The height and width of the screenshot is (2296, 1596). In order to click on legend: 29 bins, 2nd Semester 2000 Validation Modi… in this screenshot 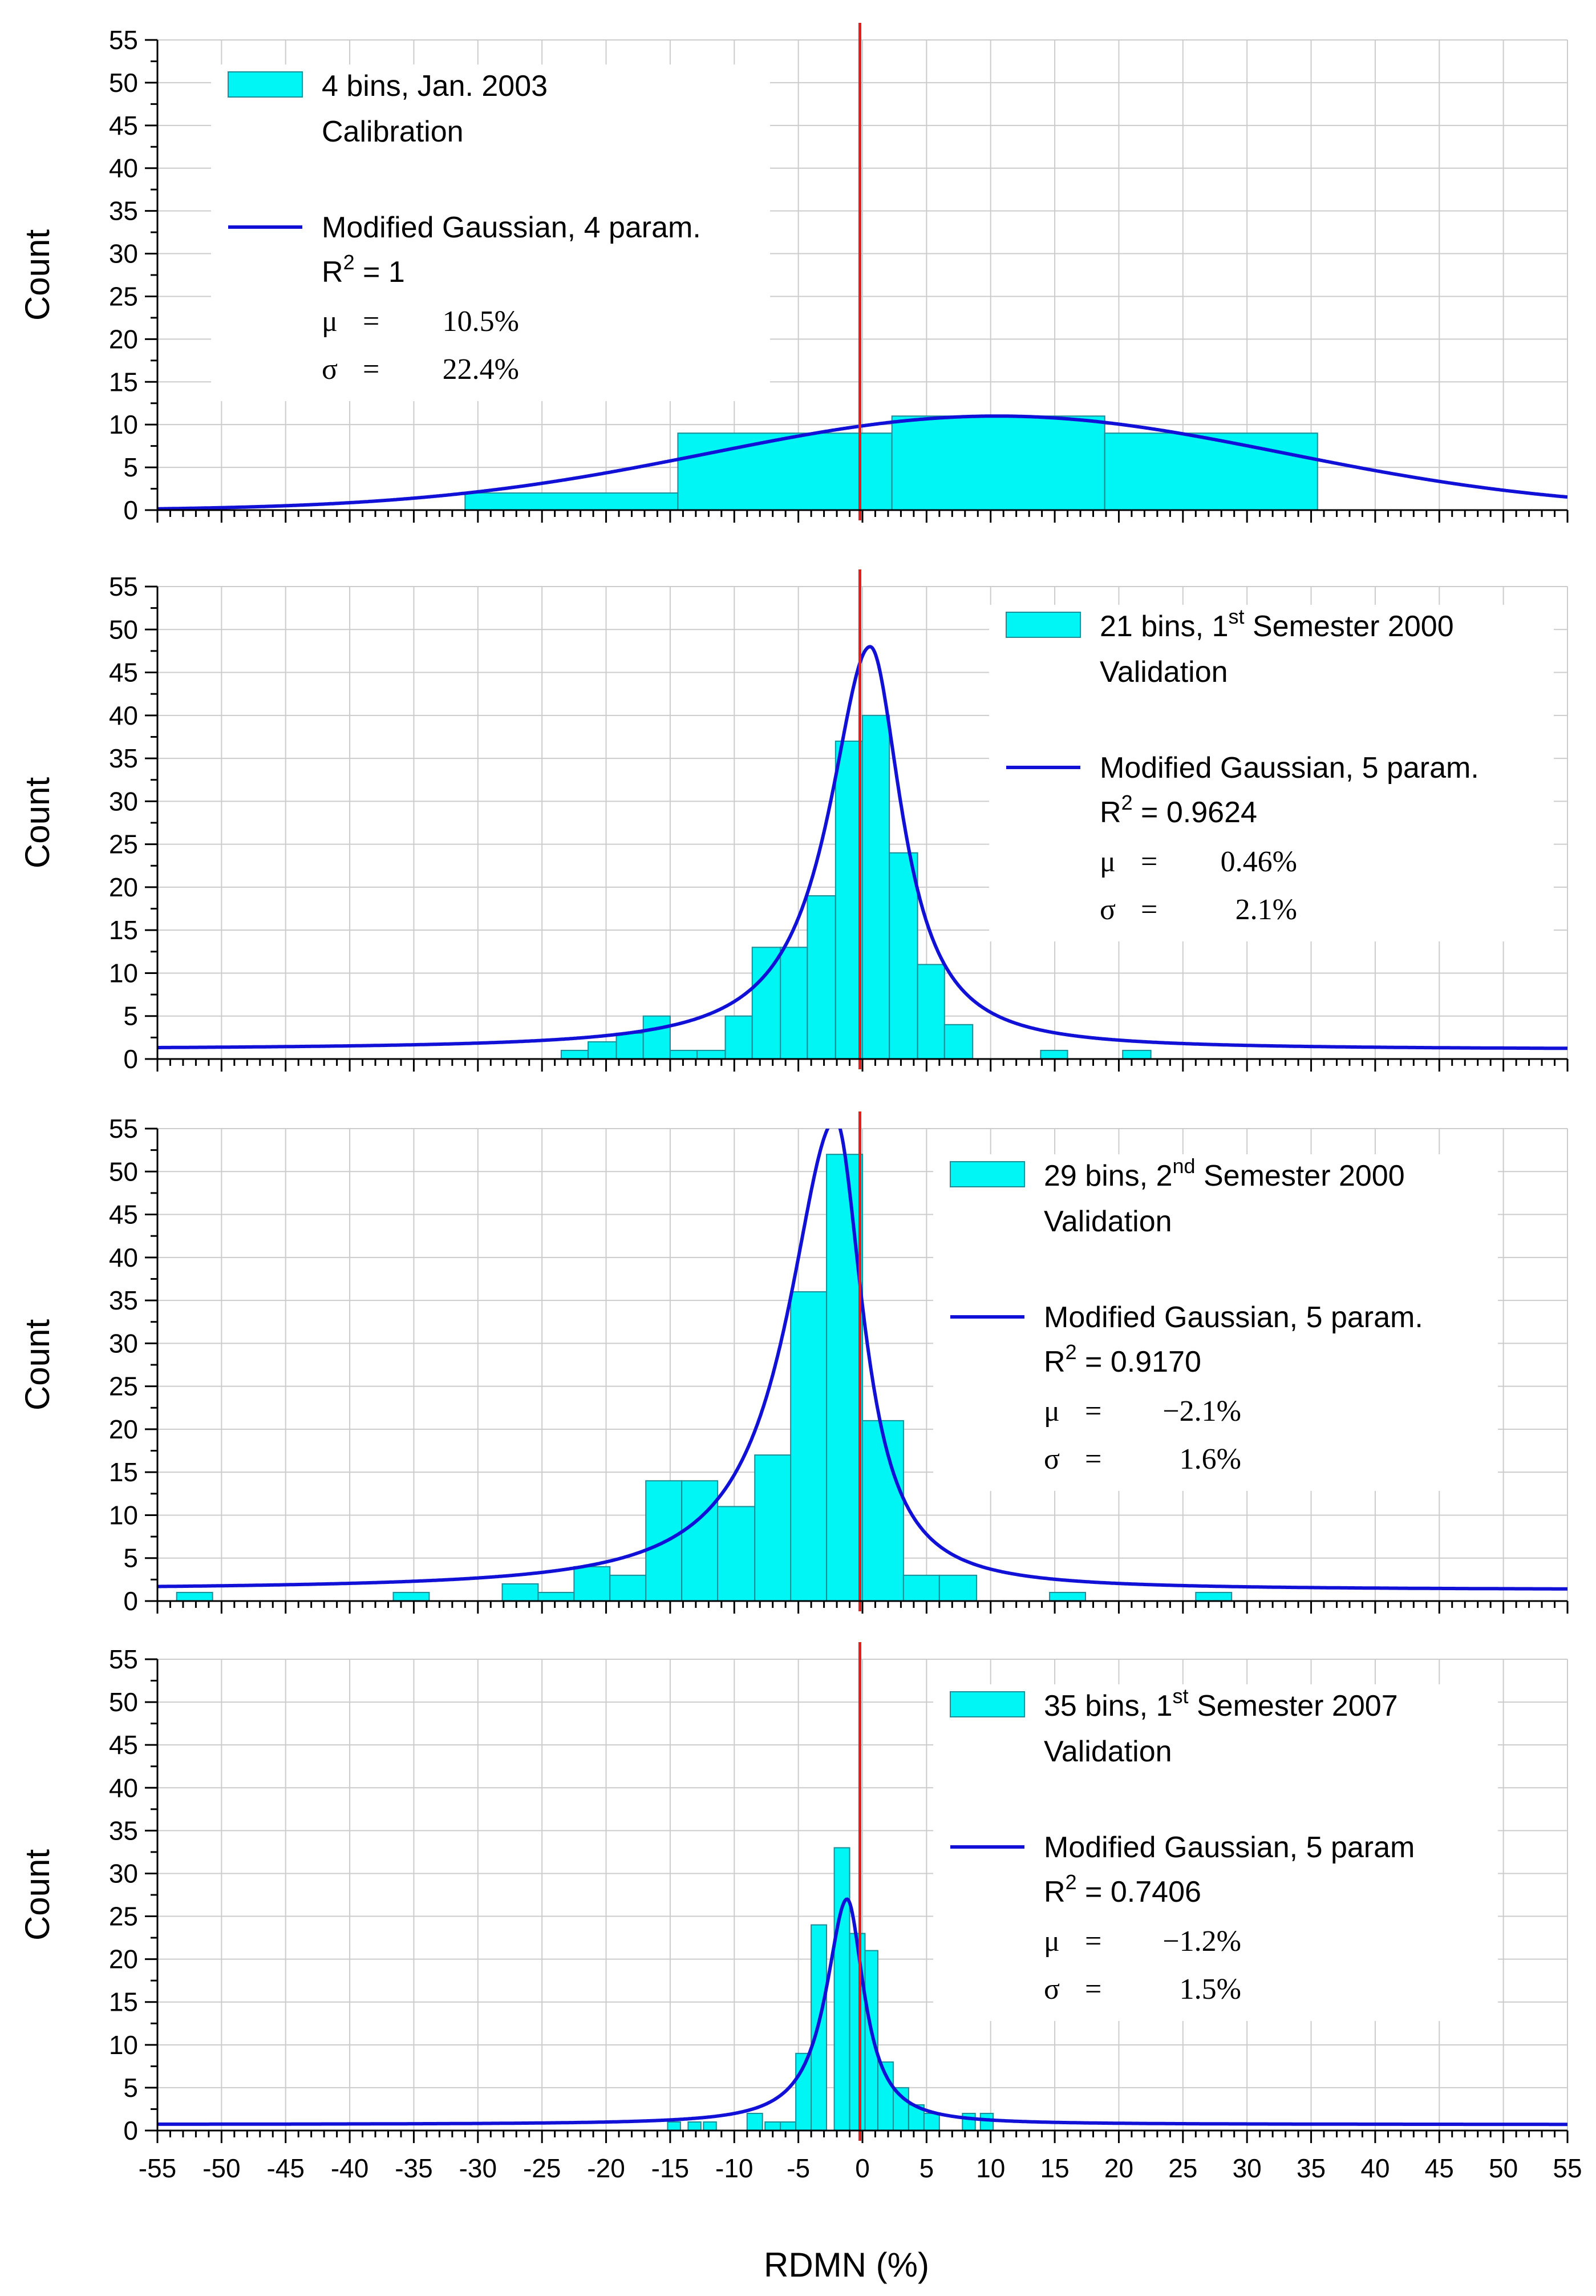, I will do `click(1186, 1315)`.